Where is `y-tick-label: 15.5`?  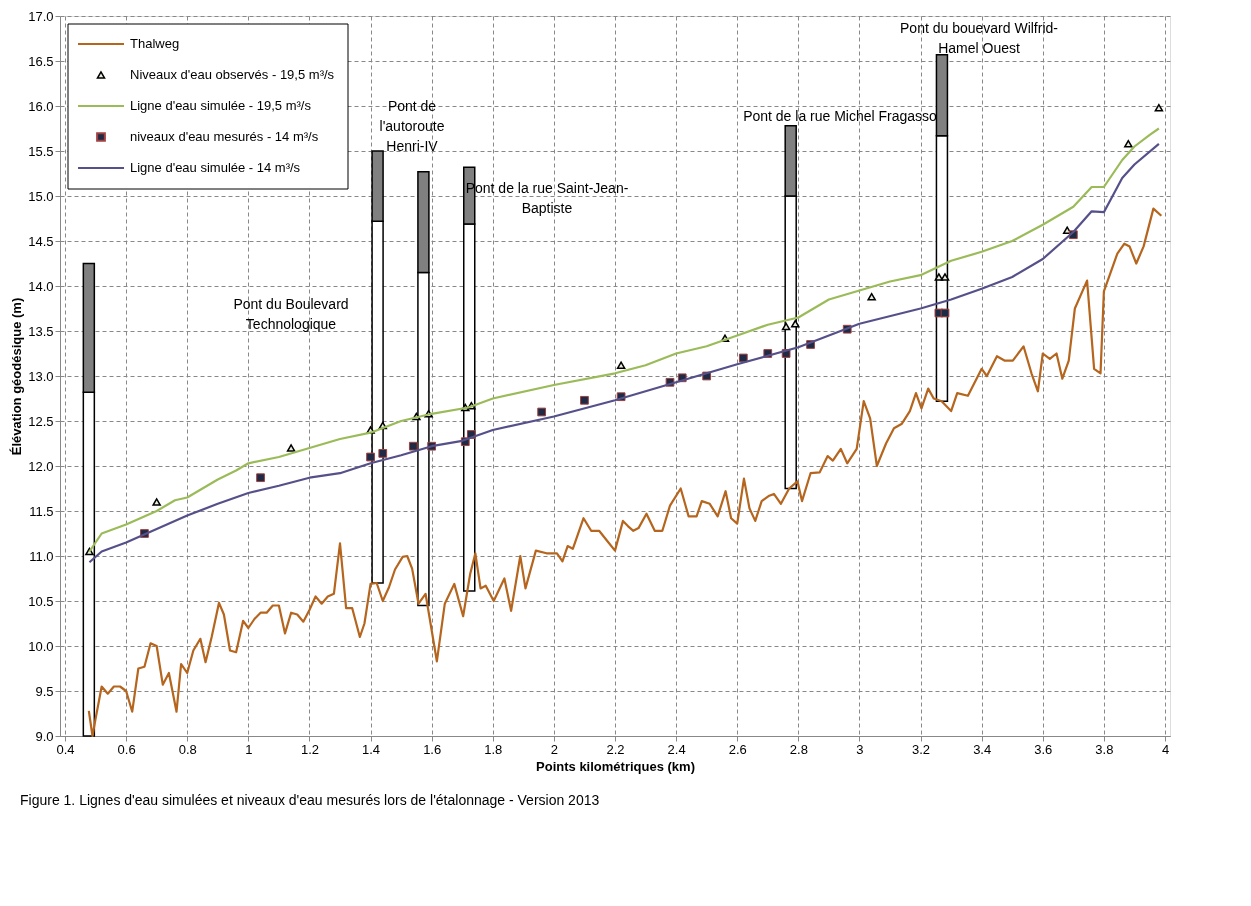
y-tick-label: 15.5 is located at coordinates (41, 151).